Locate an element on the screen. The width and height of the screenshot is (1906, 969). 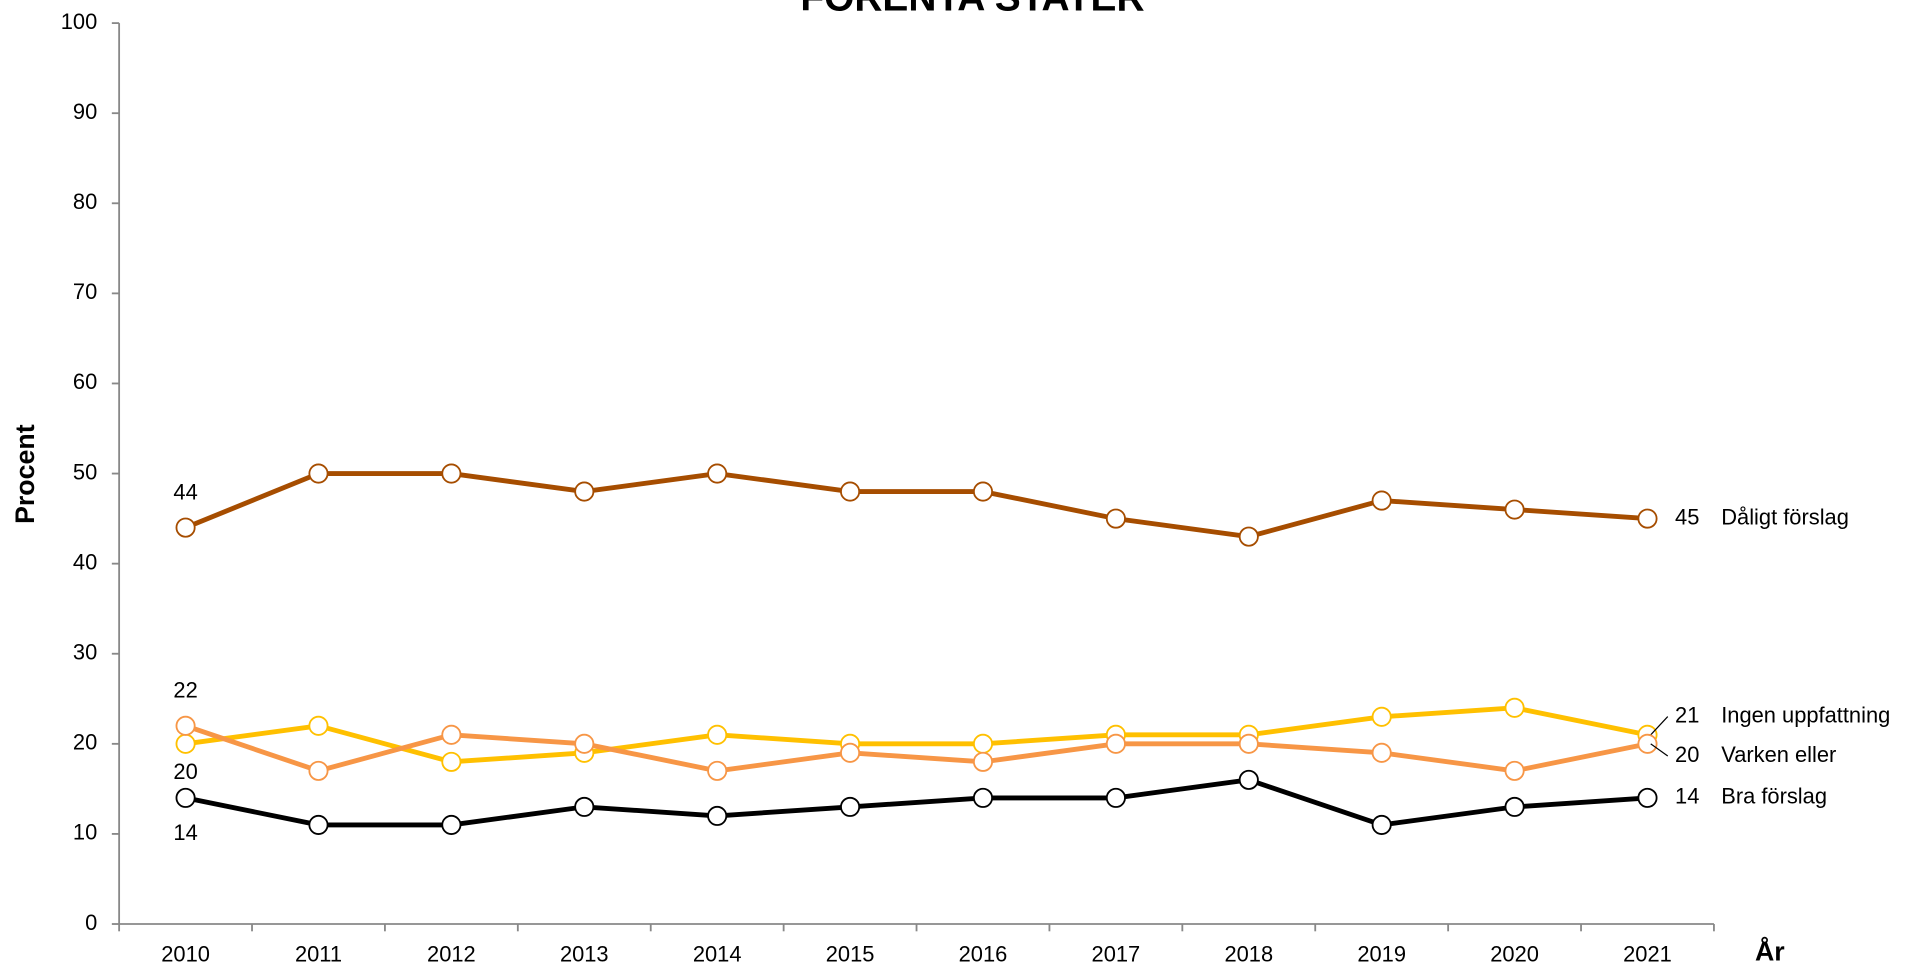
x-tick-label: 2010 is located at coordinates (185, 953).